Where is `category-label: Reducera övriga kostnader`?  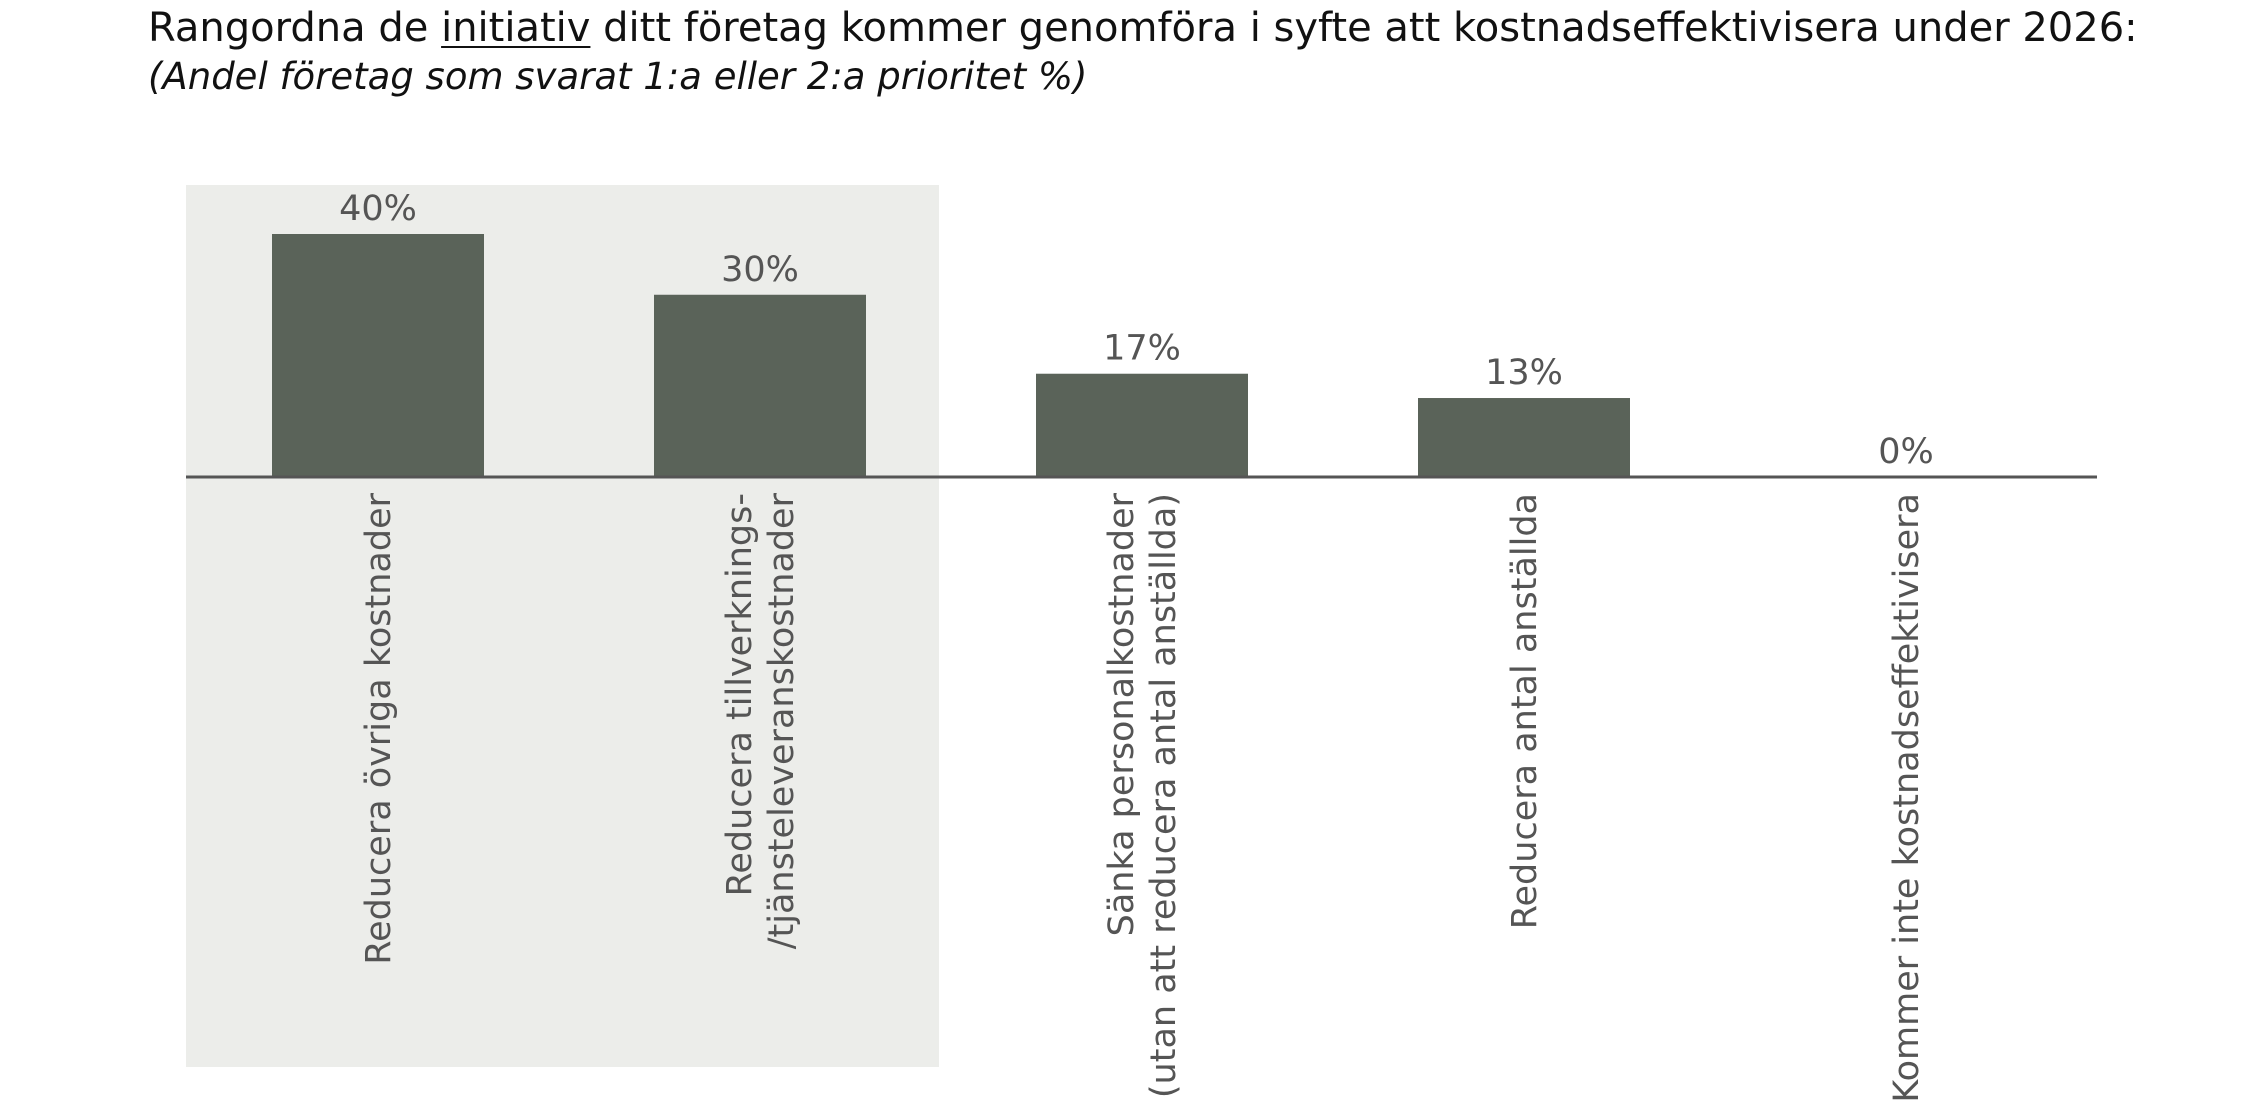
category-label: Reducera övriga kostnader is located at coordinates (379, 728).